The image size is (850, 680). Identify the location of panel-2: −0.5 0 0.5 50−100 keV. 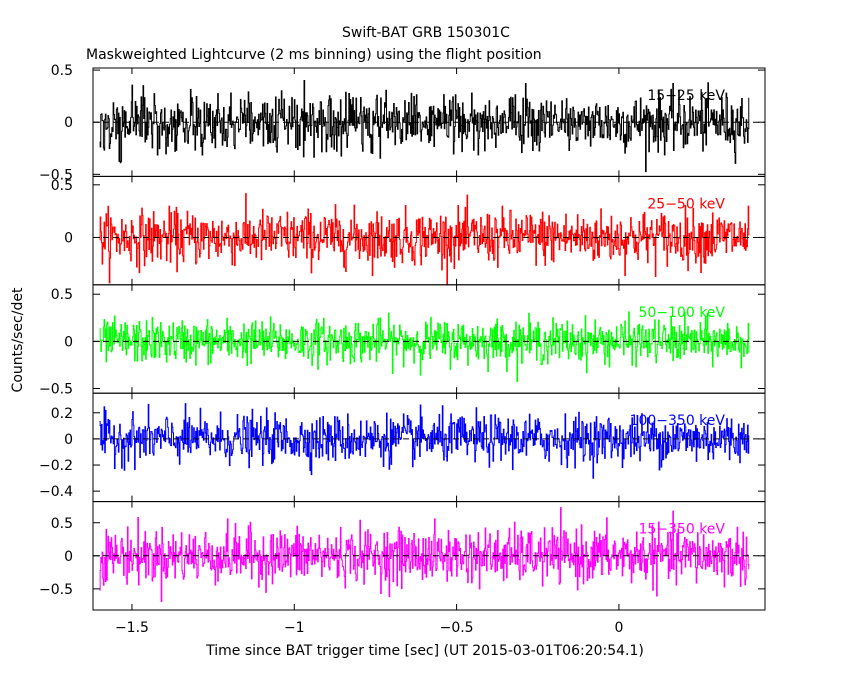
(402, 340).